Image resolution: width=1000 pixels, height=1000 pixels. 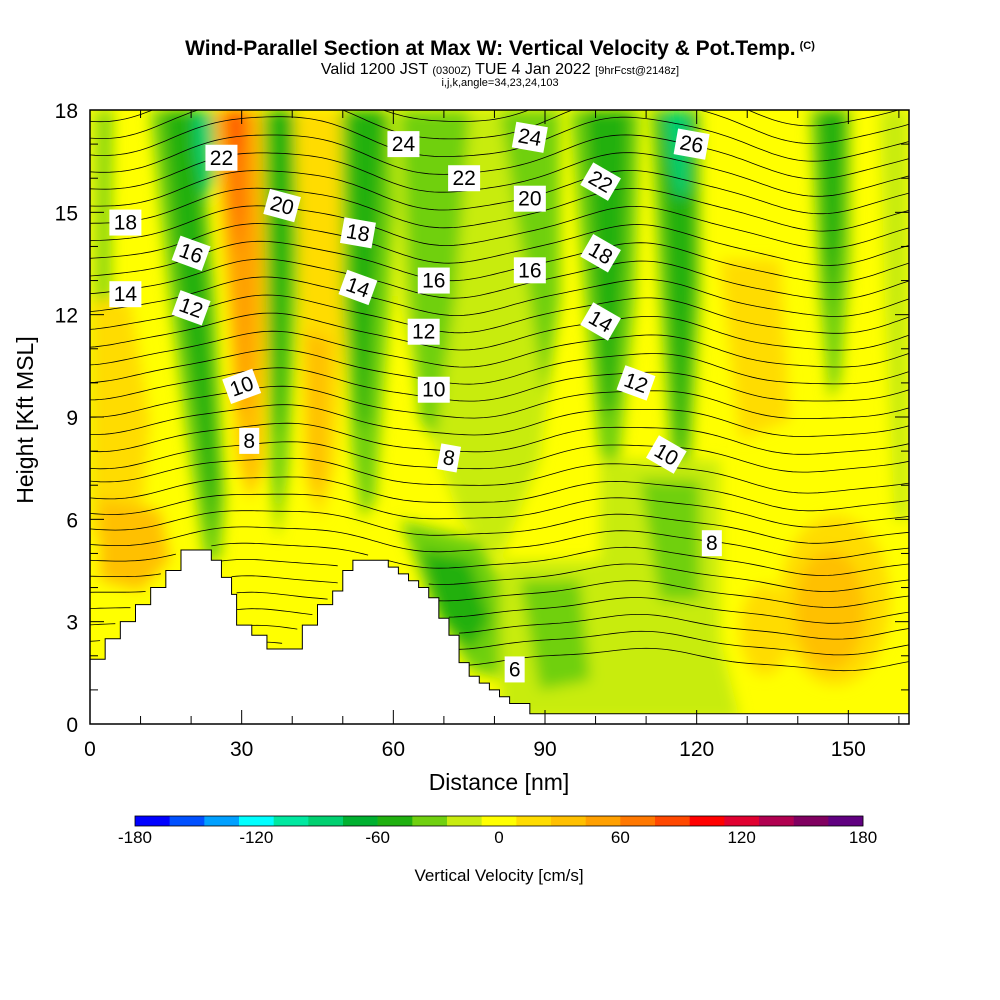 What do you see at coordinates (358, 287) in the screenshot?
I see `theta-label: 14` at bounding box center [358, 287].